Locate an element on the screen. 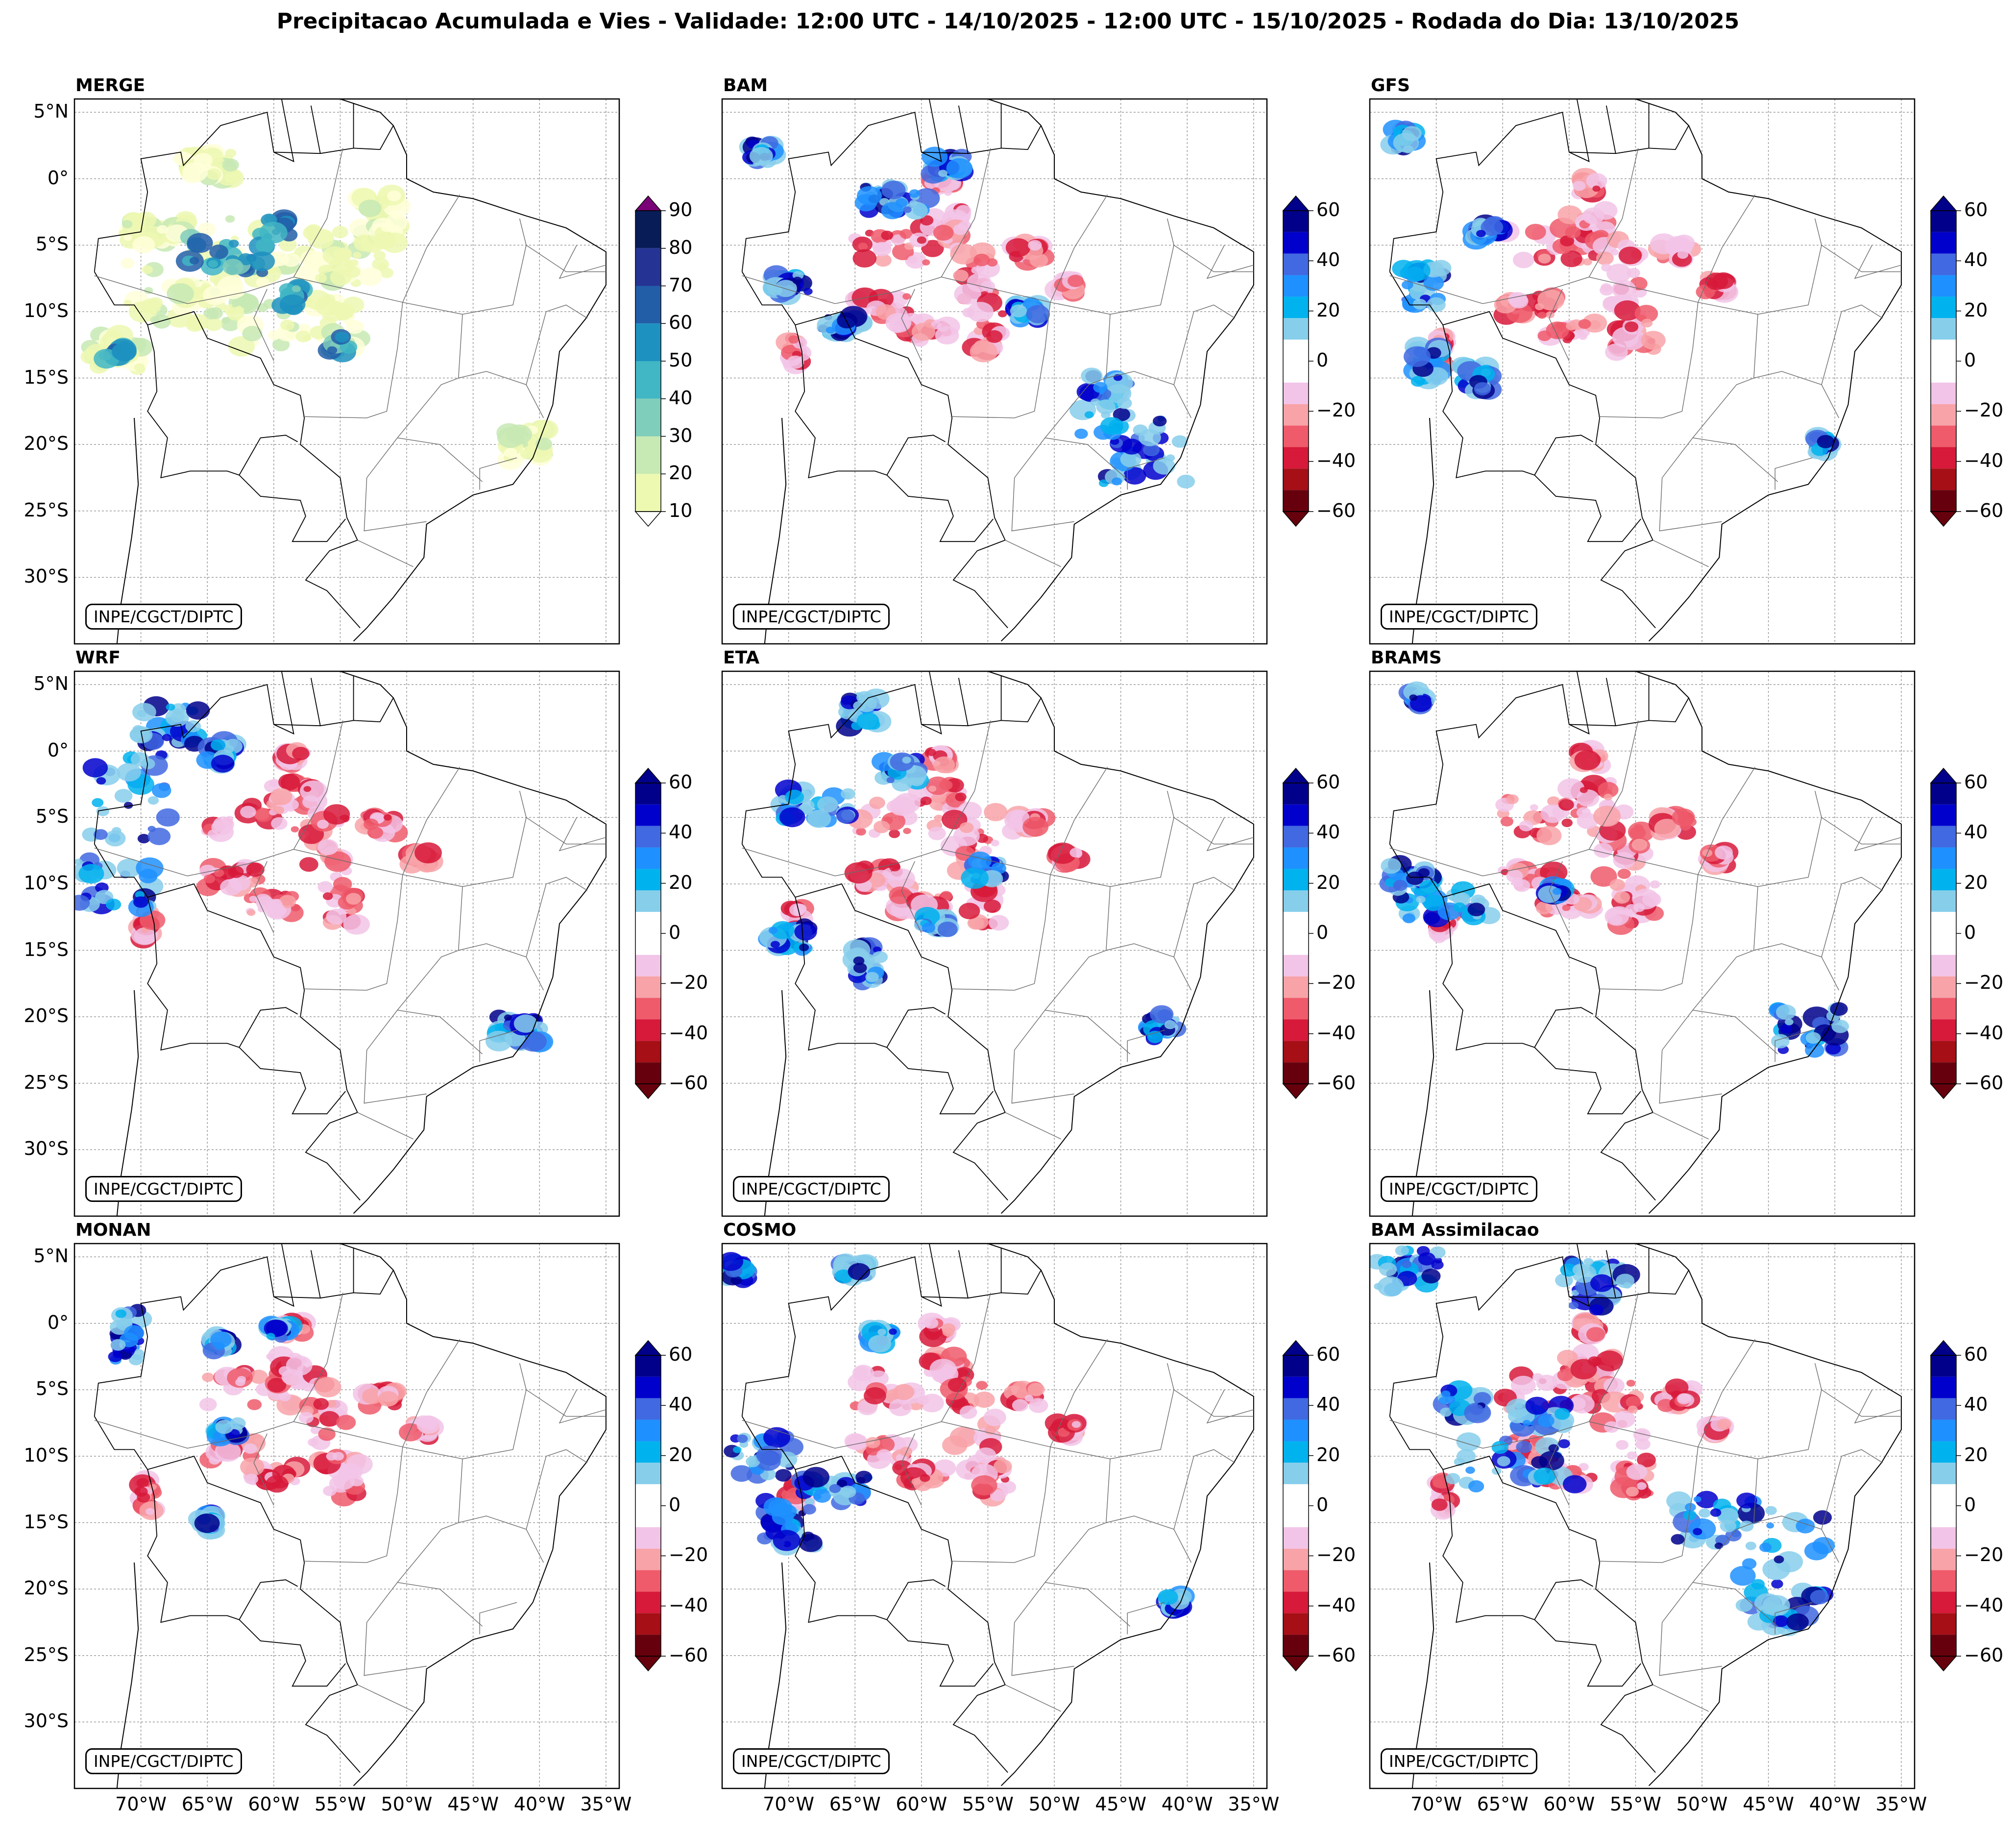  map-background is located at coordinates (994, 1516).